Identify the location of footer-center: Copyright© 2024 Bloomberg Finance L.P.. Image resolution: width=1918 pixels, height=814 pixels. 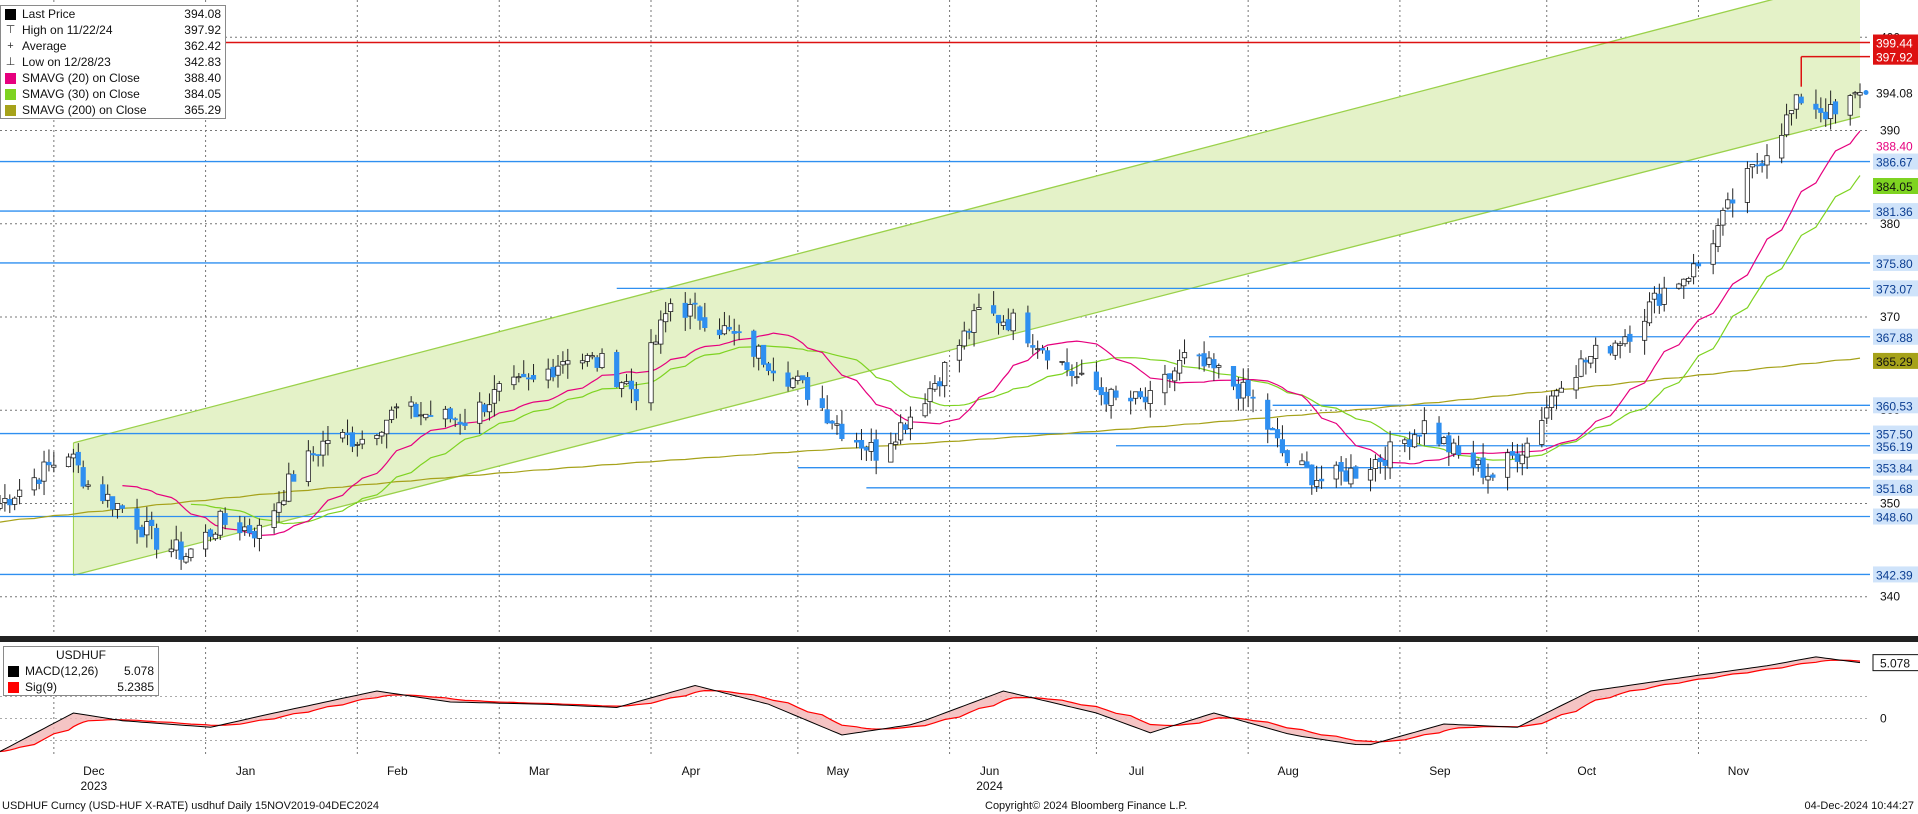
(1086, 806).